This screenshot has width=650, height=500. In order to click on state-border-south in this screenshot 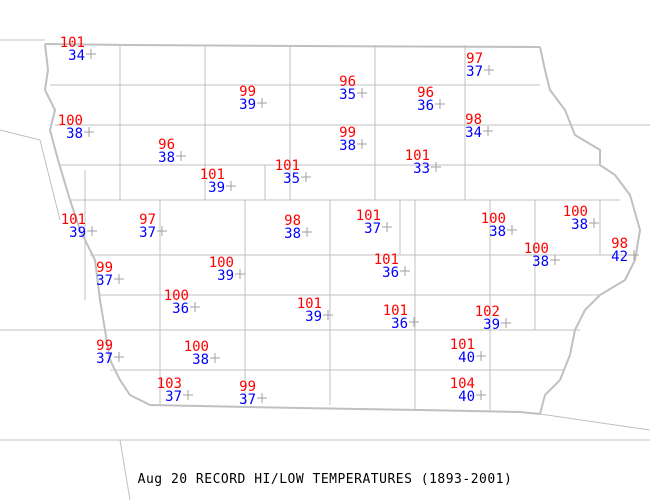, I will do `click(345, 409)`.